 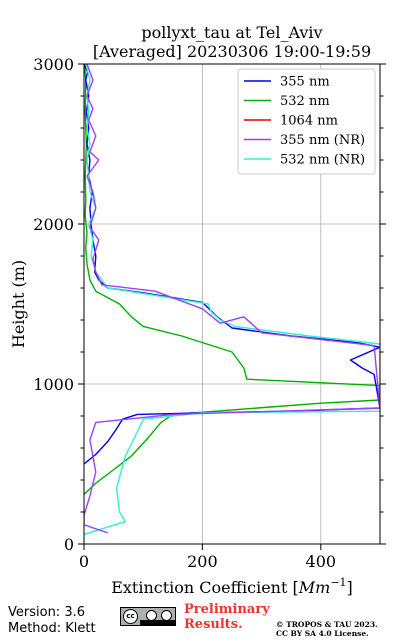 What do you see at coordinates (305, 82) in the screenshot?
I see `legend-label: 355 nm` at bounding box center [305, 82].